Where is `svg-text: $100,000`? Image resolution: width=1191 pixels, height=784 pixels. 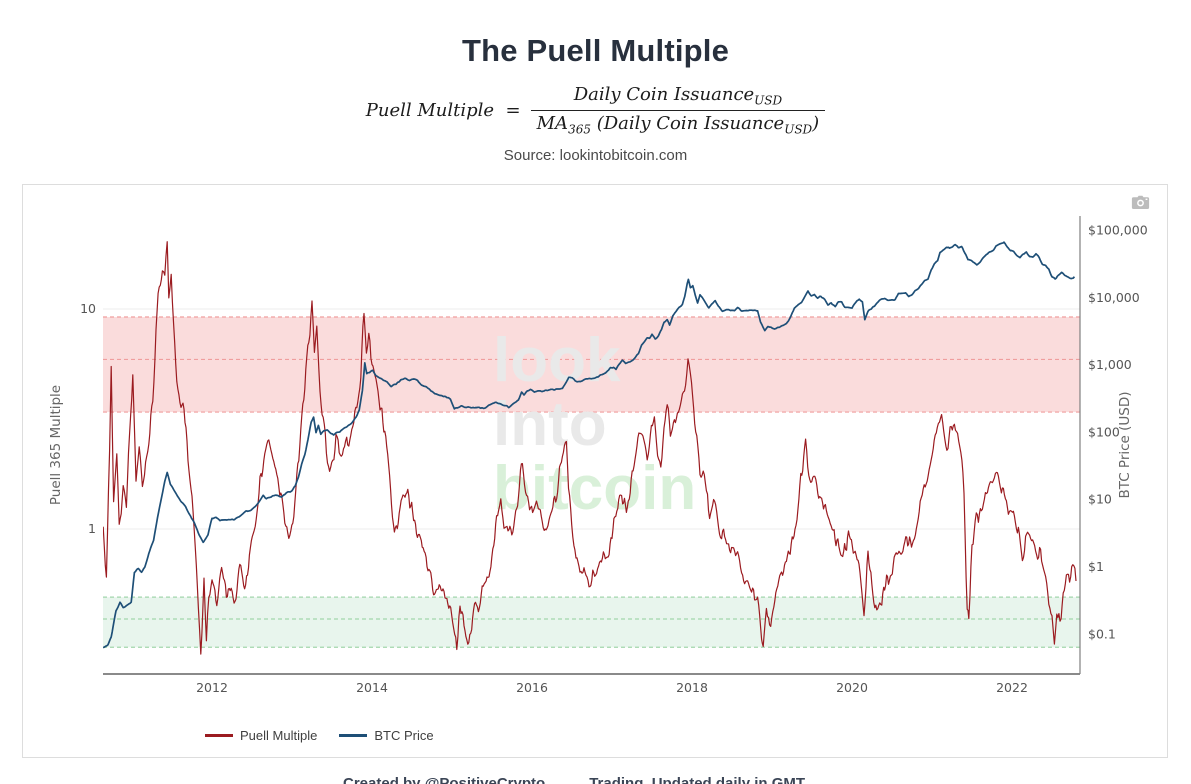 svg-text: $100,000 is located at coordinates (1118, 230).